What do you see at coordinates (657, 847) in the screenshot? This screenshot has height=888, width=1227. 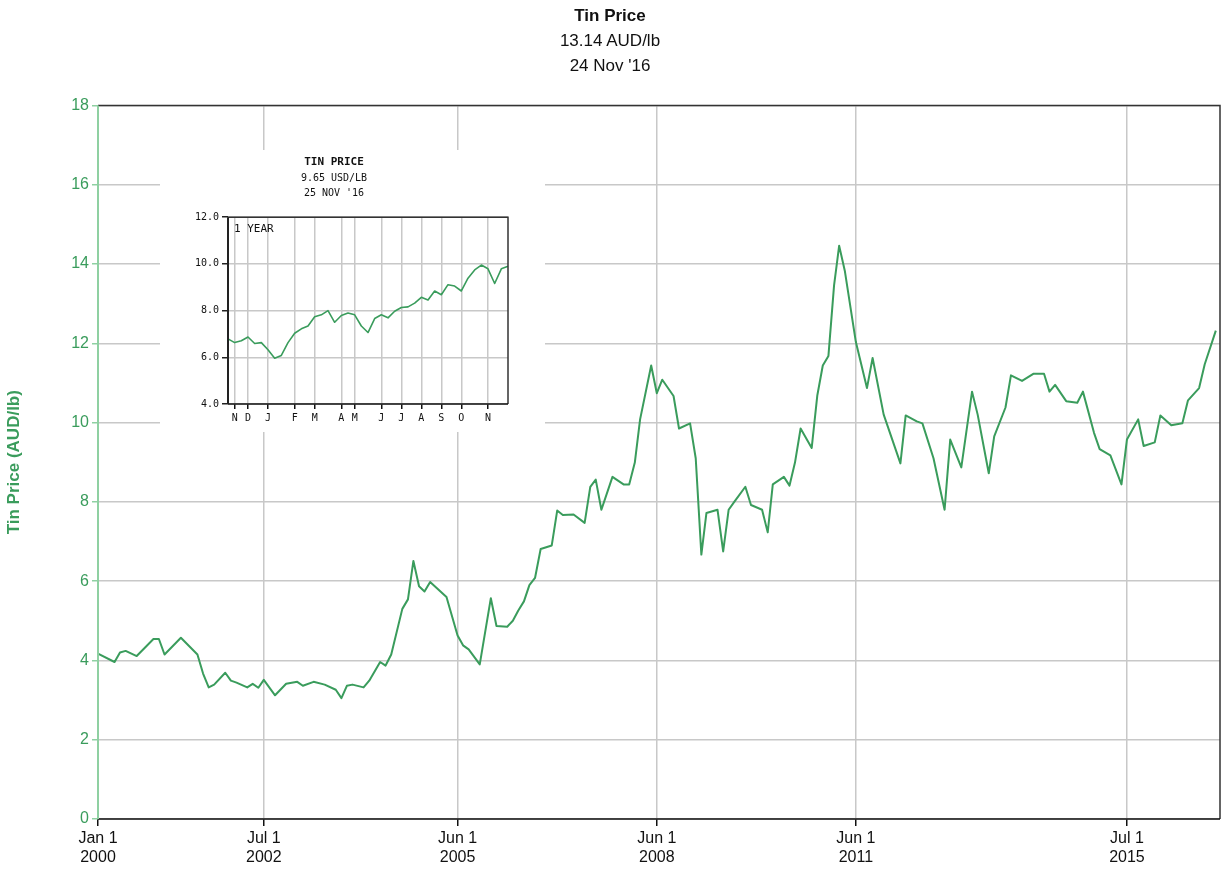 I see `x-tick-label: Jun 1 2008` at bounding box center [657, 847].